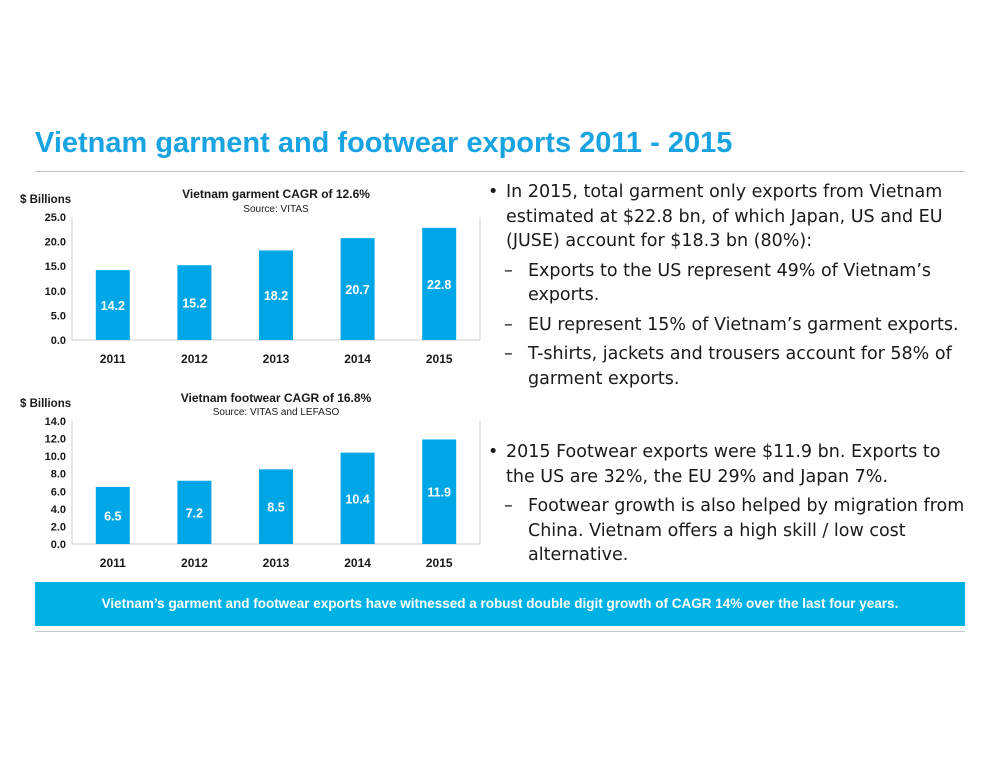 This screenshot has width=994, height=768. What do you see at coordinates (439, 359) in the screenshot?
I see `garment-x-tick-label: 2015` at bounding box center [439, 359].